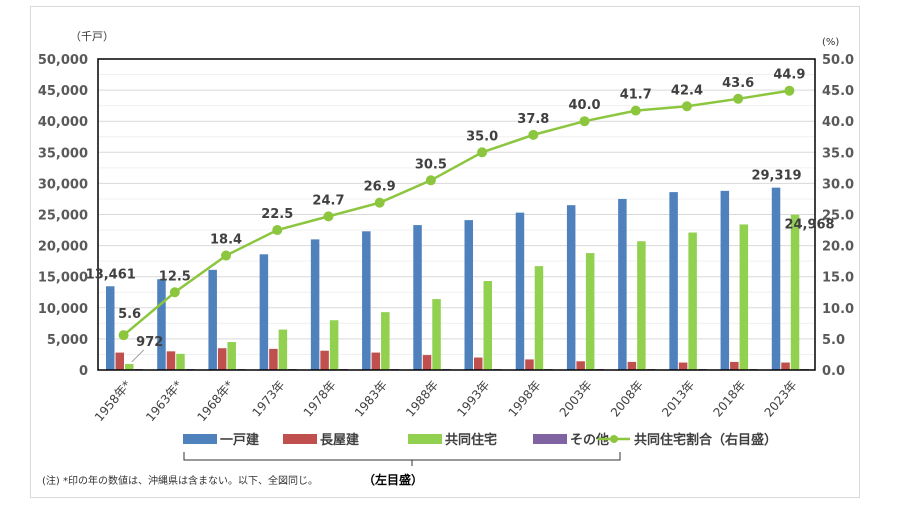 This screenshot has width=902, height=508. Describe the element at coordinates (113, 401) in the screenshot. I see `x-tick-label: 1958年*` at that location.